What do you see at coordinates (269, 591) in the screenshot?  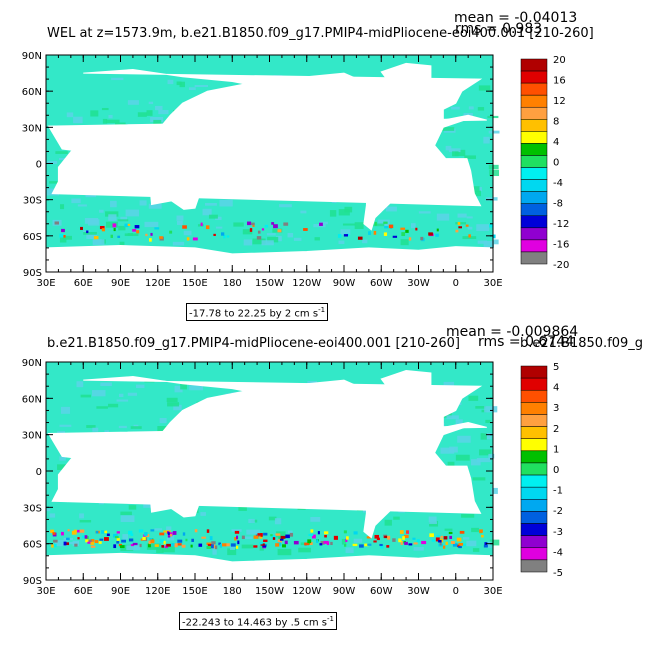 I see `x-tick-label: 150W` at bounding box center [269, 591].